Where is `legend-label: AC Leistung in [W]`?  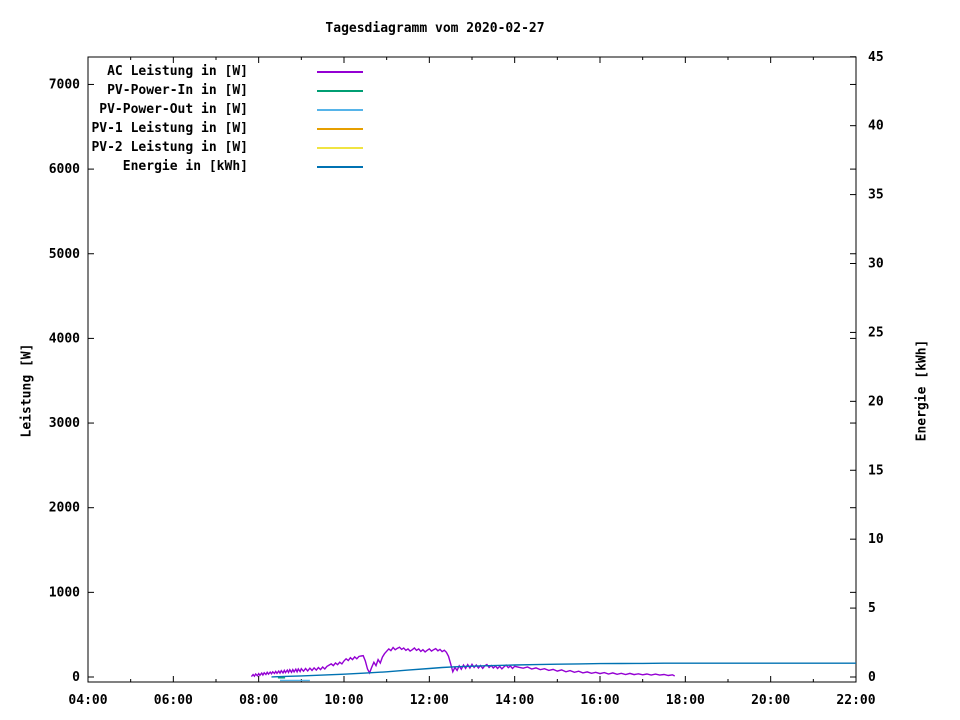 legend-label: AC Leistung in [W] is located at coordinates (177, 71).